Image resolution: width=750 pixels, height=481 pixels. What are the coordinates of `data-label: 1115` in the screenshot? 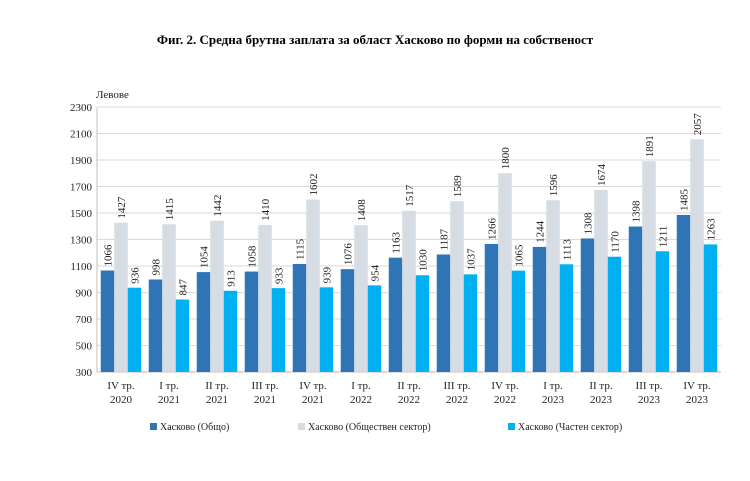 It's located at (301, 249).